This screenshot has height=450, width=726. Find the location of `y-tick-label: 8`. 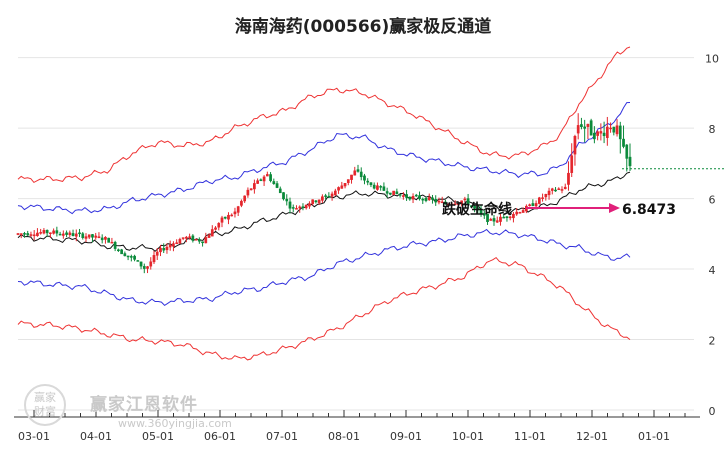

y-tick-label: 8 is located at coordinates (712, 129).